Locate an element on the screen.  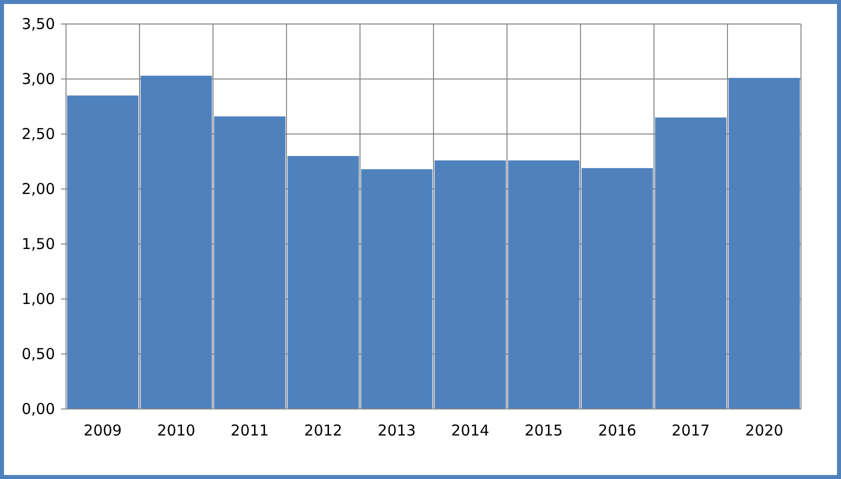
x-tick-label: 2012 is located at coordinates (323, 431).